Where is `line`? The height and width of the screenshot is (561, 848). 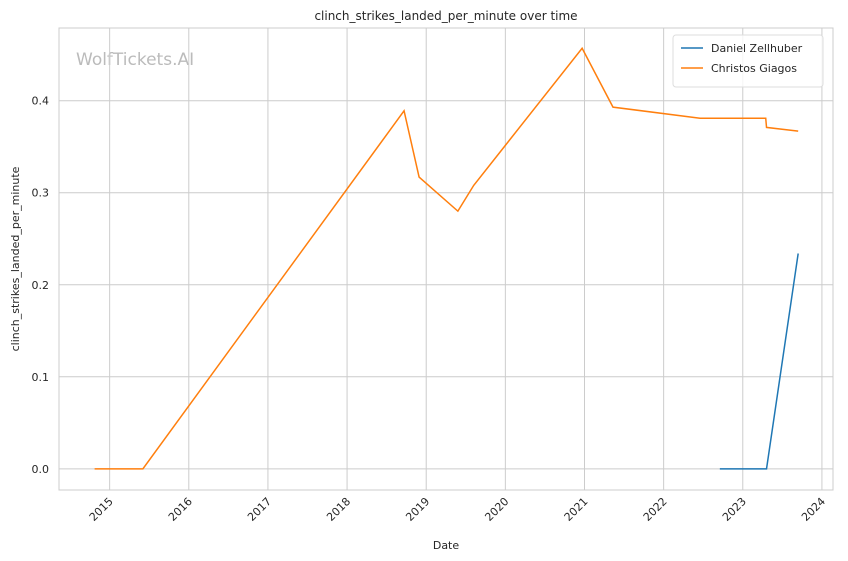 line is located at coordinates (759, 361).